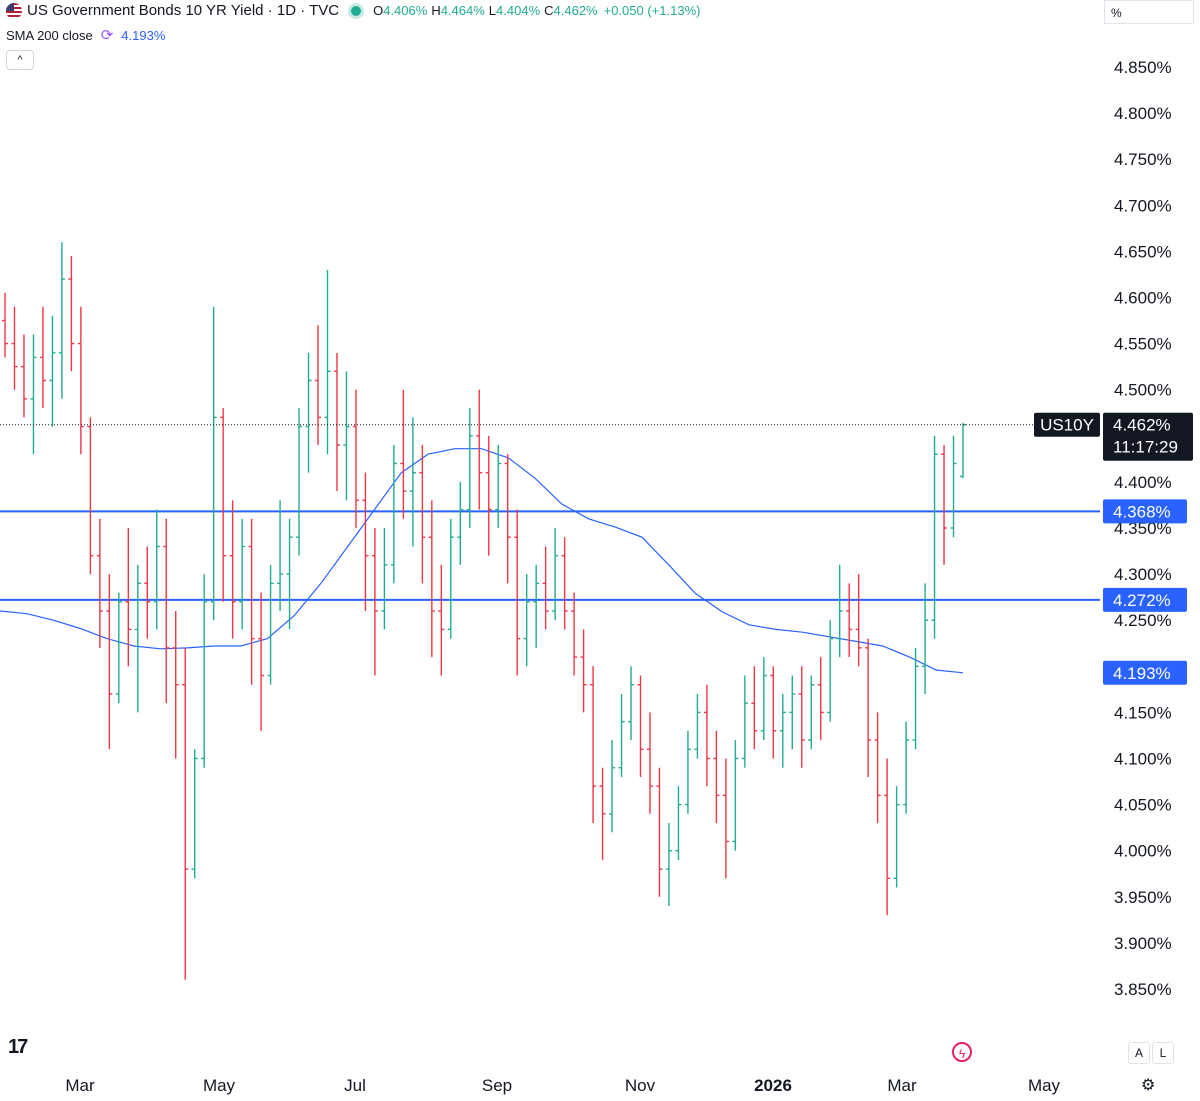 The width and height of the screenshot is (1200, 1101). I want to click on y-tick-label: 3.850%, so click(1143, 989).